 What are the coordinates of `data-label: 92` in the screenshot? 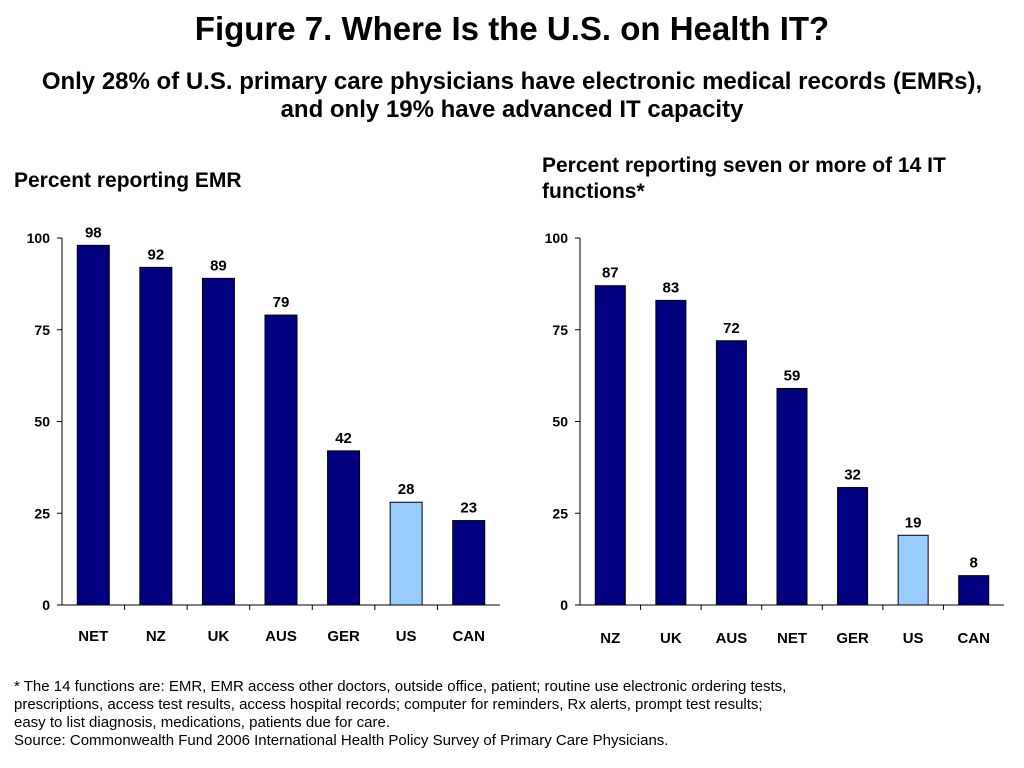 It's located at (156, 254).